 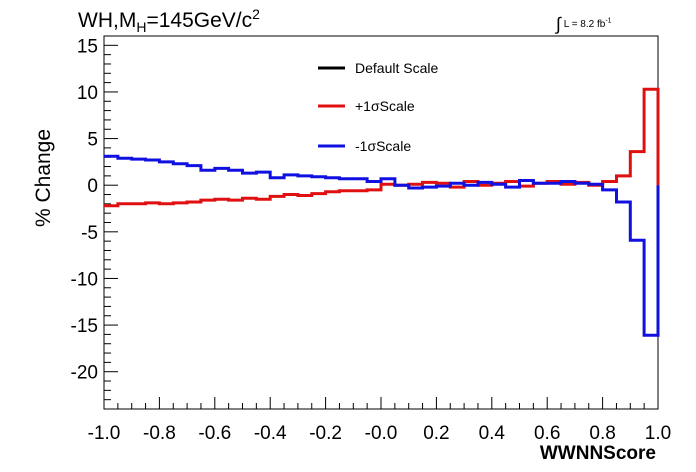 What do you see at coordinates (325, 433) in the screenshot?
I see `x-tick-label: -0.2` at bounding box center [325, 433].